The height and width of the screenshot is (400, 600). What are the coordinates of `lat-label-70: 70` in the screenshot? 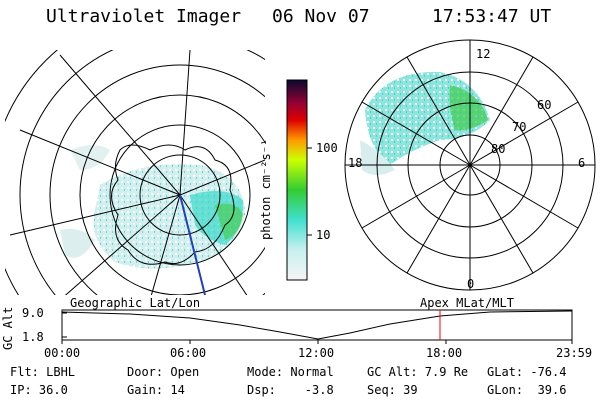 It's located at (519, 127).